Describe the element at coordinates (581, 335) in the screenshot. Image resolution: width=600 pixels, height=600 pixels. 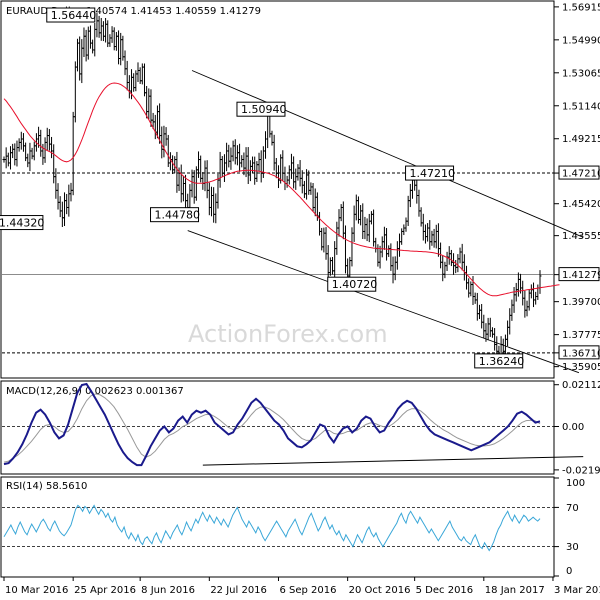
I see `price-tick-label: 1.37775` at that location.